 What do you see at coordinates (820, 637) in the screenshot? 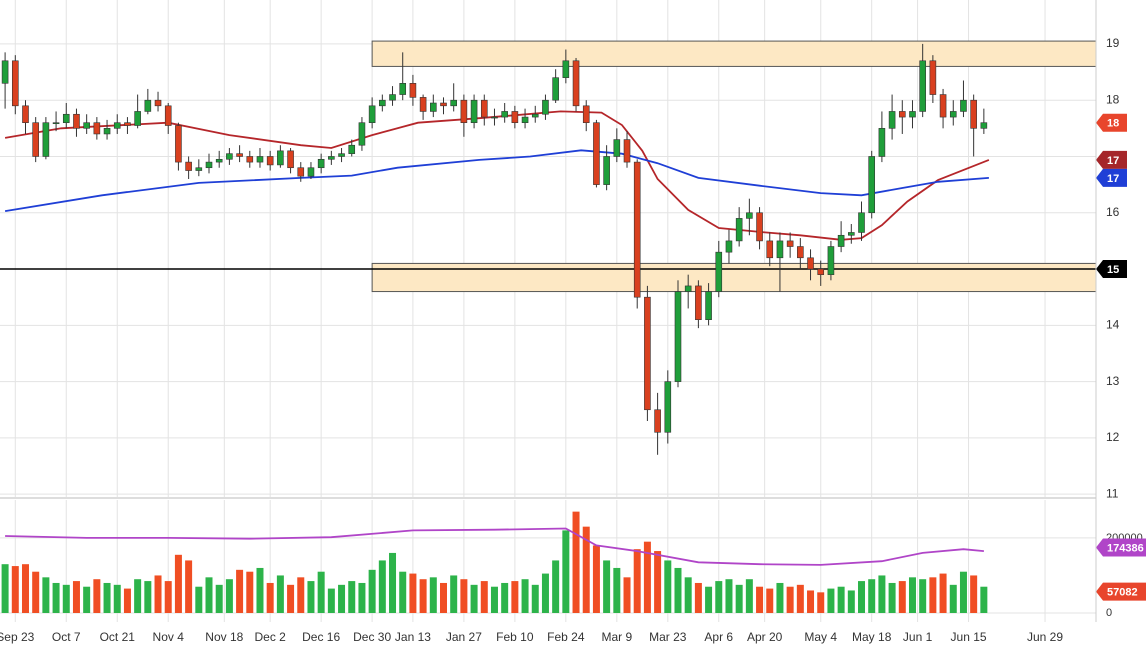
I see `x-tick-label: May 4` at bounding box center [820, 637].